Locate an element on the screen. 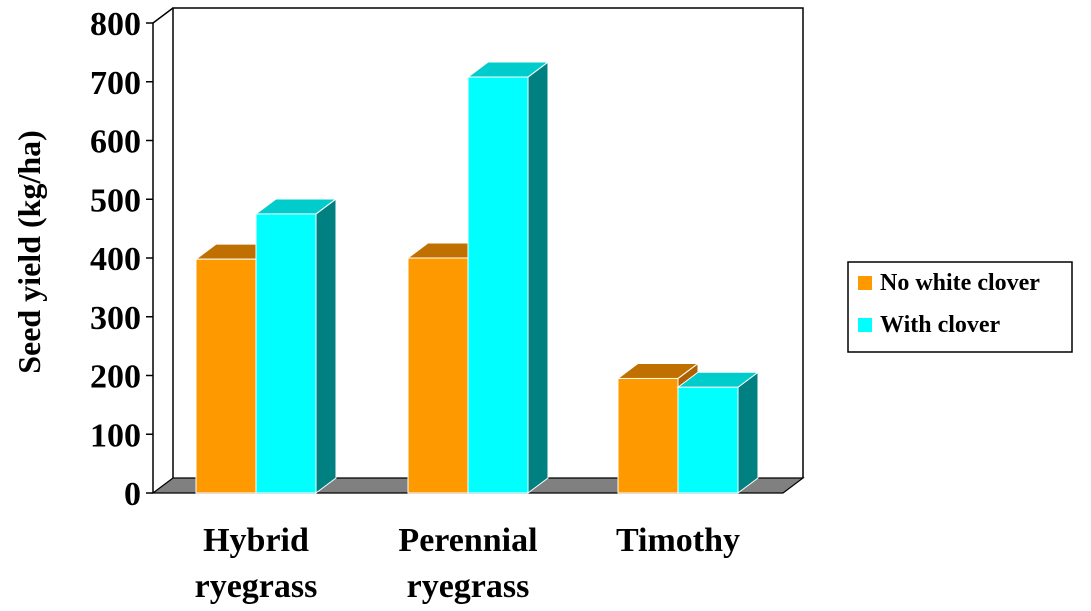  legend-label: No white clover is located at coordinates (960, 283).